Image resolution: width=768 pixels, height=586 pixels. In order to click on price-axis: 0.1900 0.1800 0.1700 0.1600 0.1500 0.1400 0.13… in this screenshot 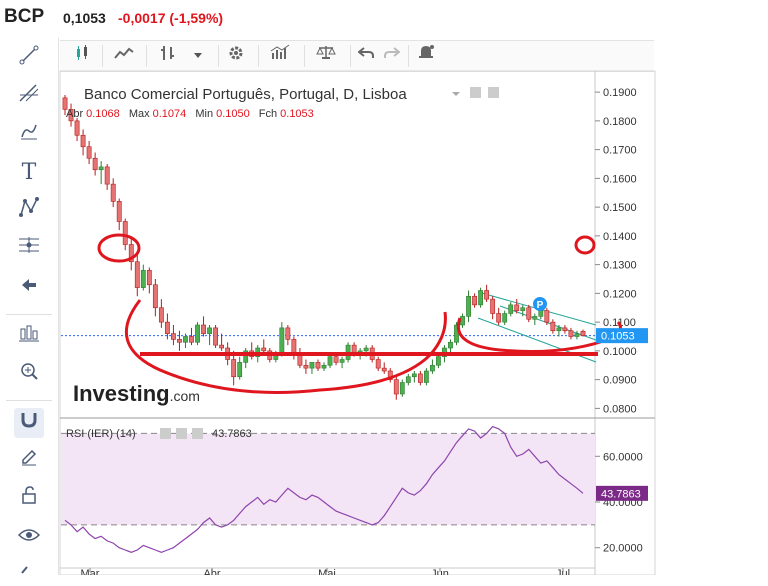, I will do `click(616, 251)`.